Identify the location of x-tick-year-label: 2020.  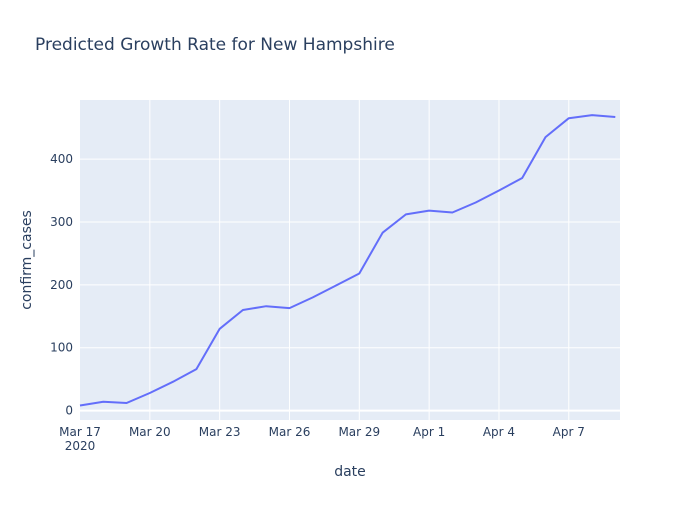
(80, 446).